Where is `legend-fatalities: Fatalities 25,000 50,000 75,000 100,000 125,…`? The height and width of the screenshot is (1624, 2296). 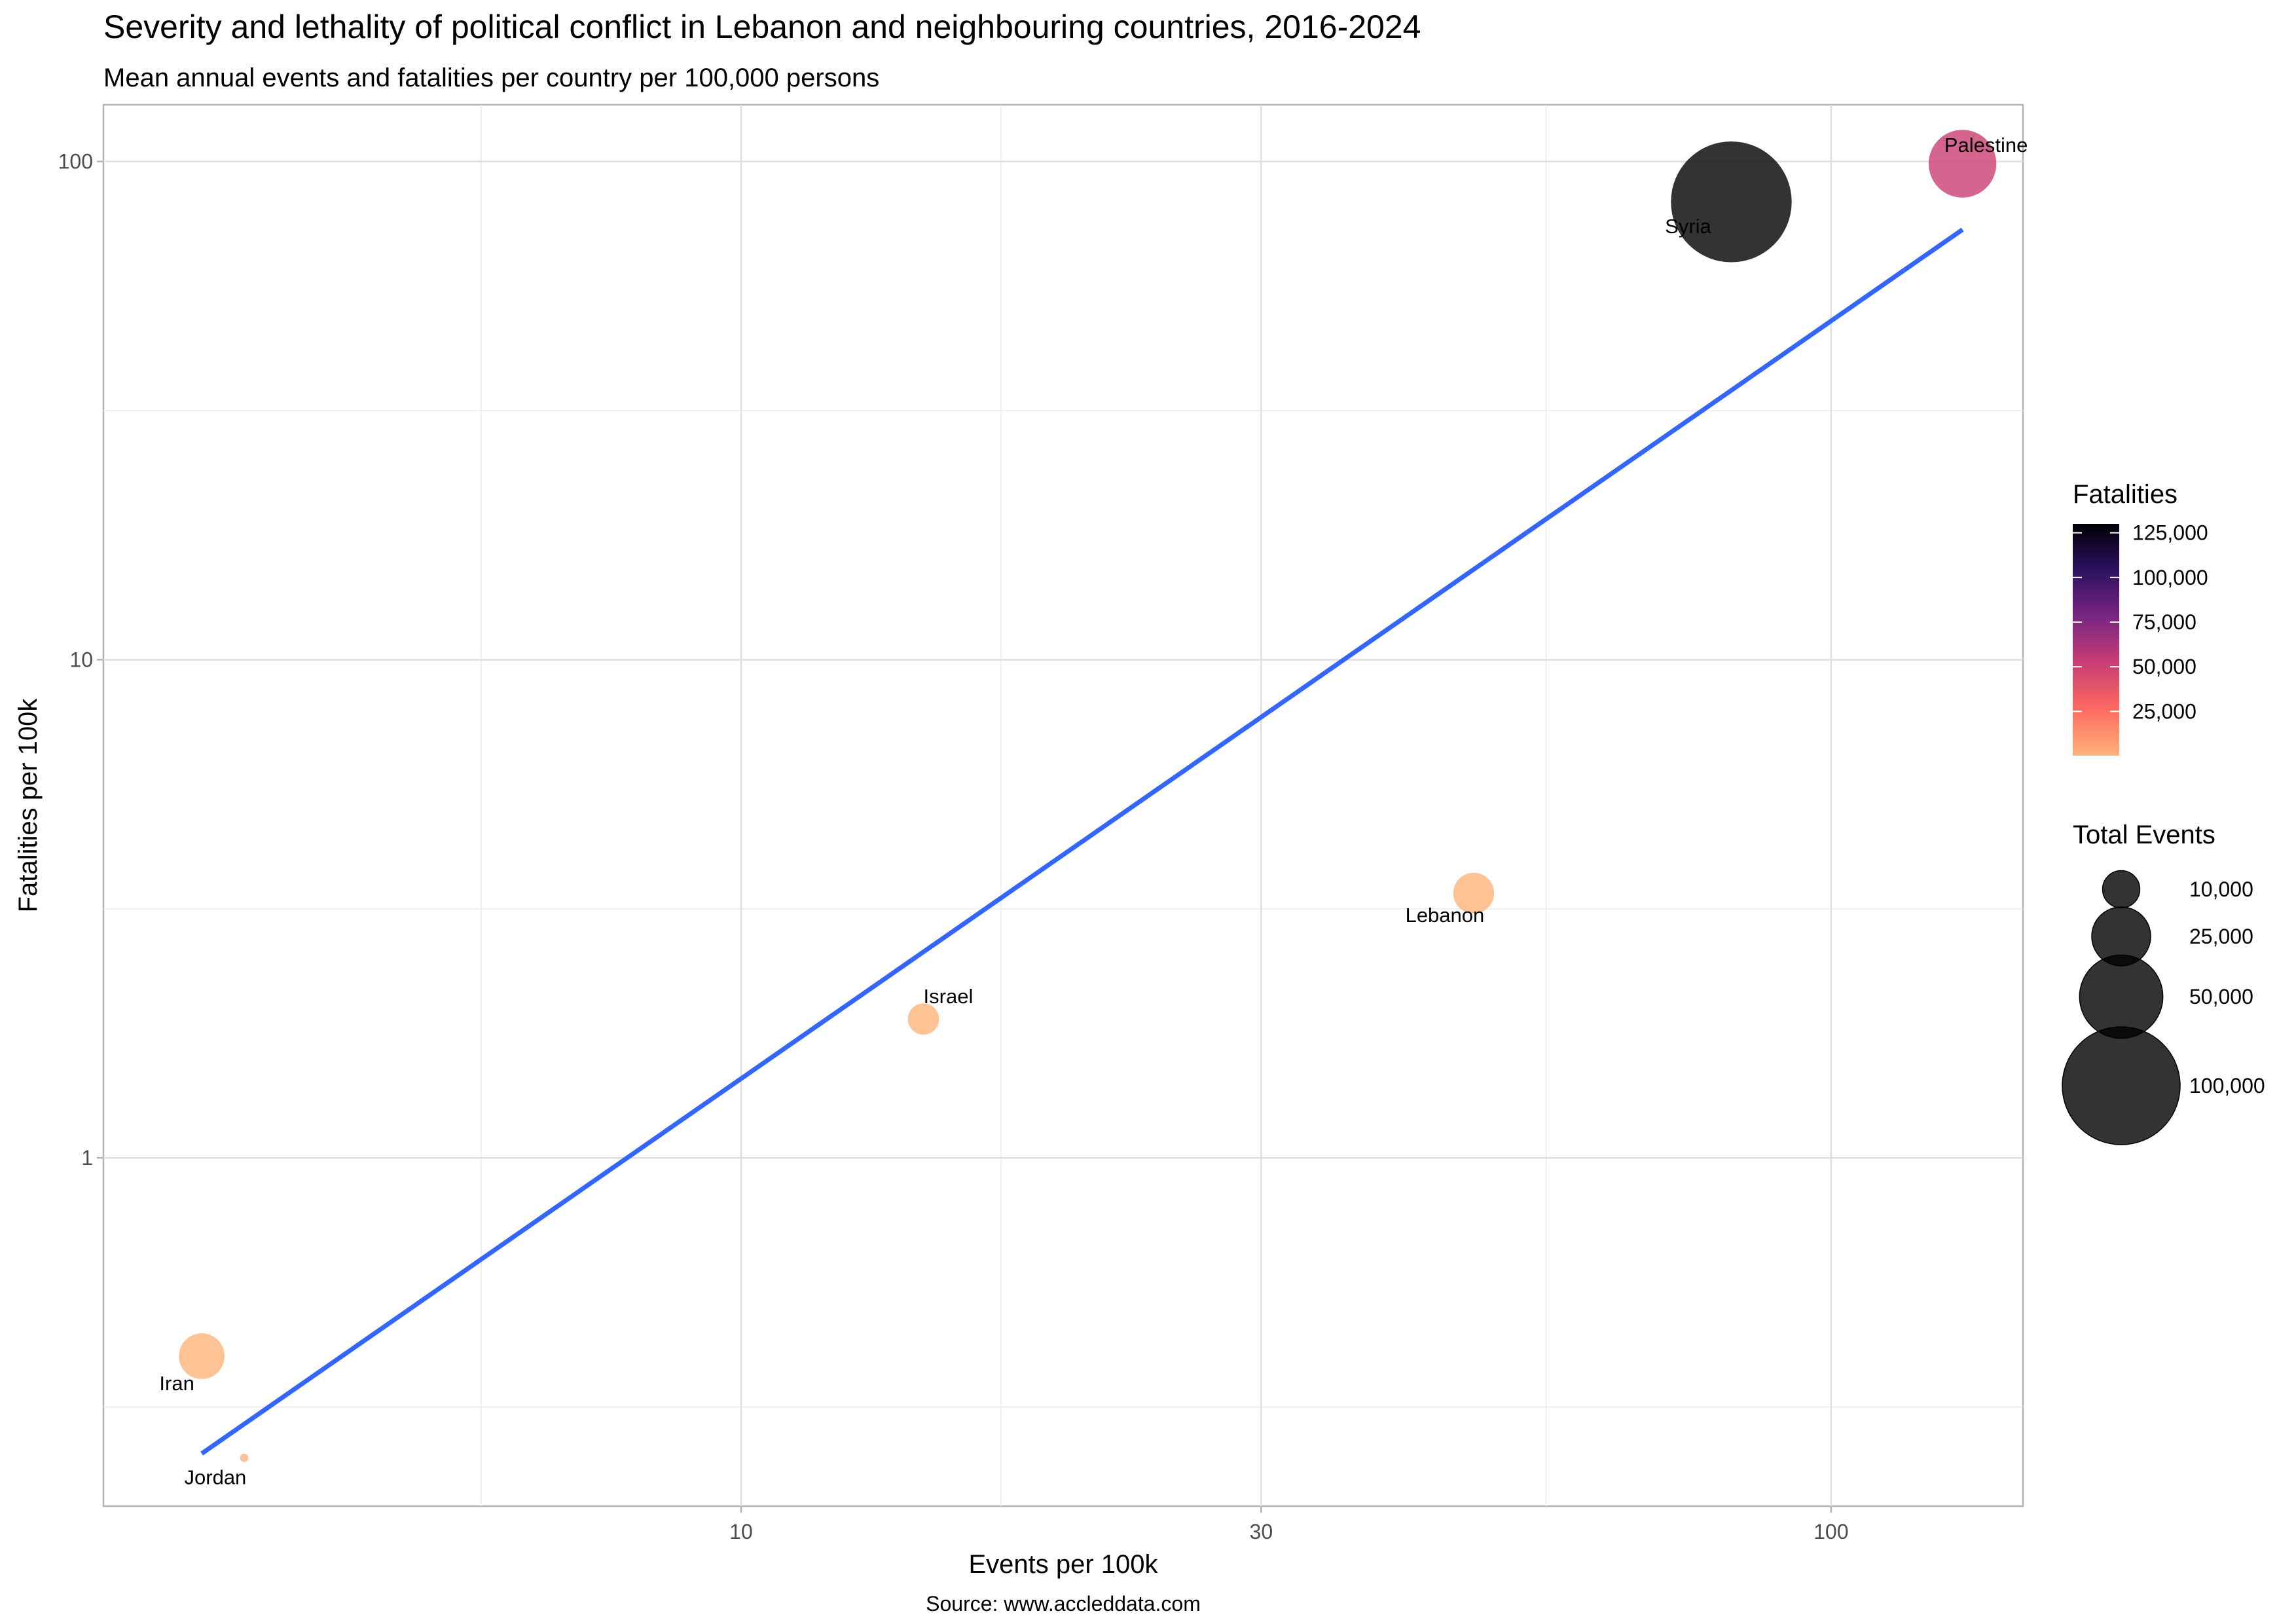 legend-fatalities: Fatalities 25,000 50,000 75,000 100,000 125,… is located at coordinates (2140, 618).